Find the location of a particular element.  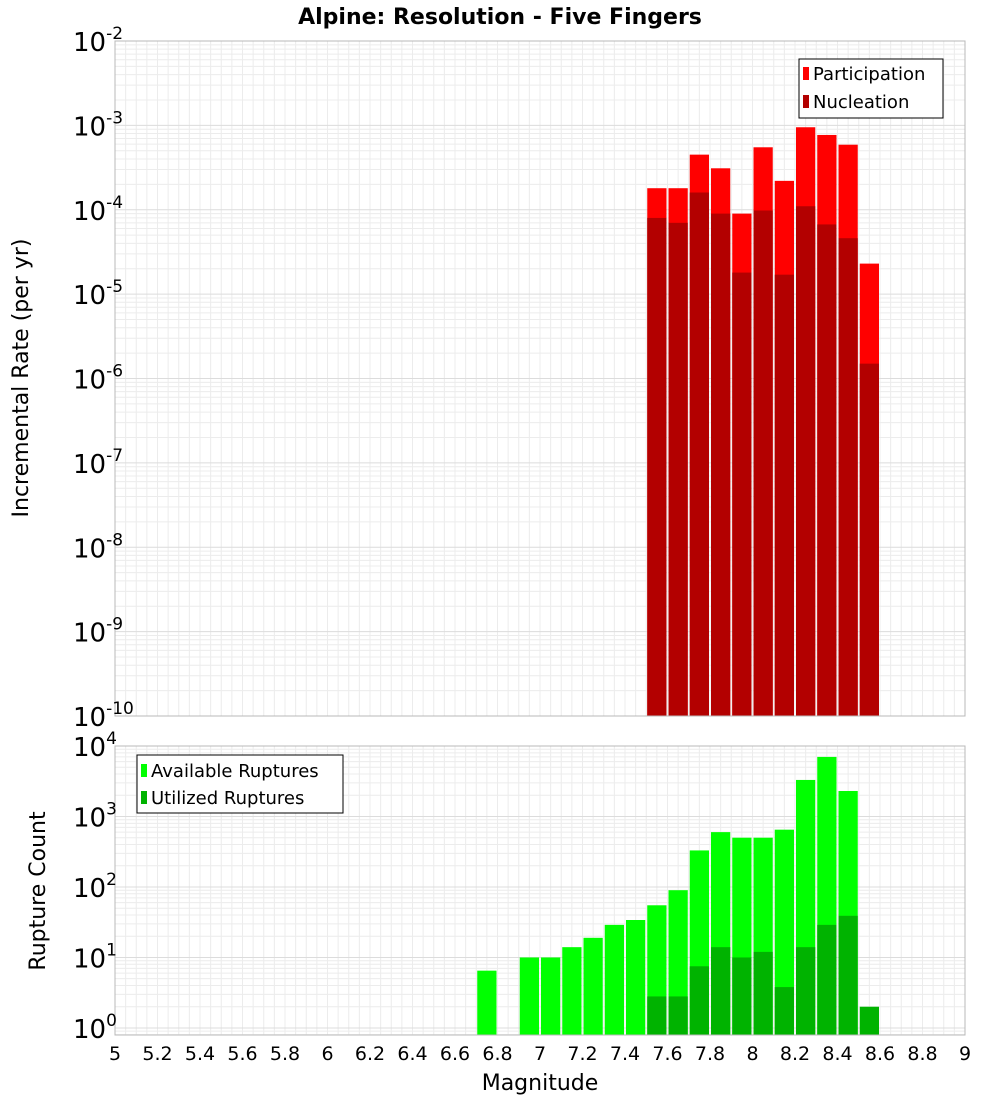

rate-plot-y-tick-label: 10⁻¹⁰ is located at coordinates (103, 716).